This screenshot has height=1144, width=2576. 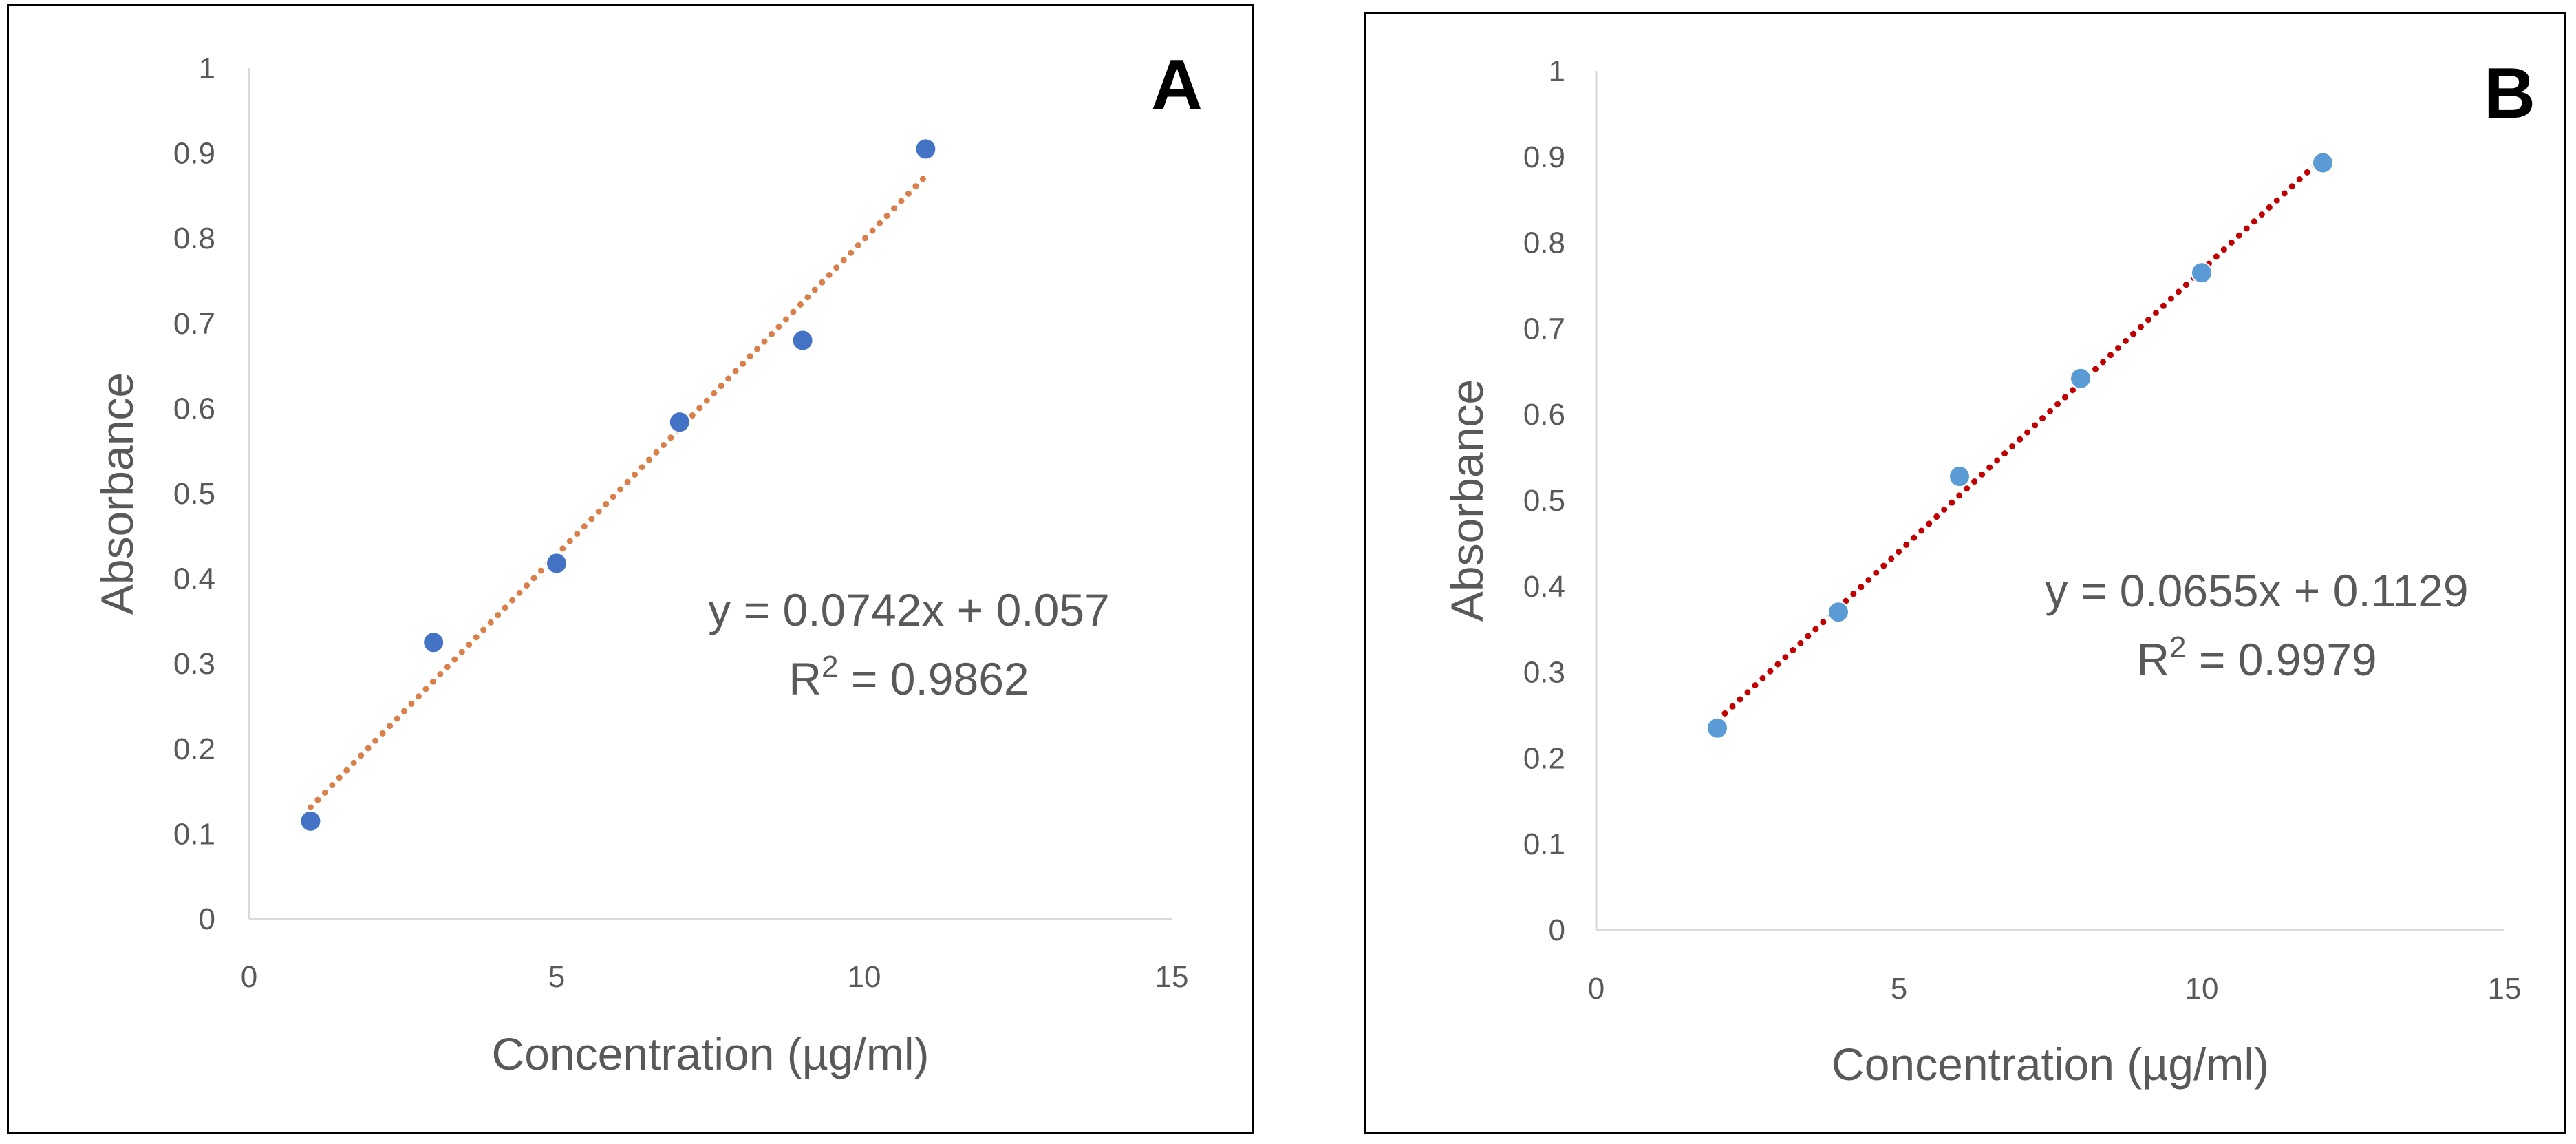 What do you see at coordinates (207, 68) in the screenshot?
I see `chart-a-y-tick-label: 1` at bounding box center [207, 68].